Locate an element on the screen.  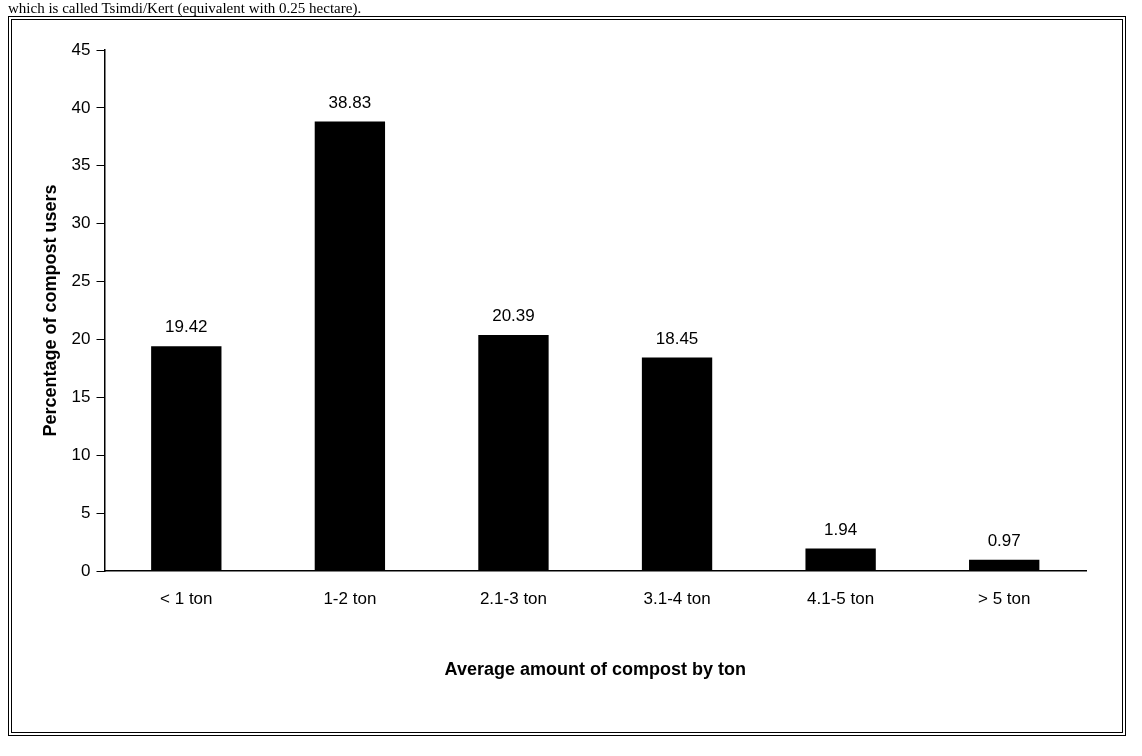
data-label: 0.97 is located at coordinates (1004, 540).